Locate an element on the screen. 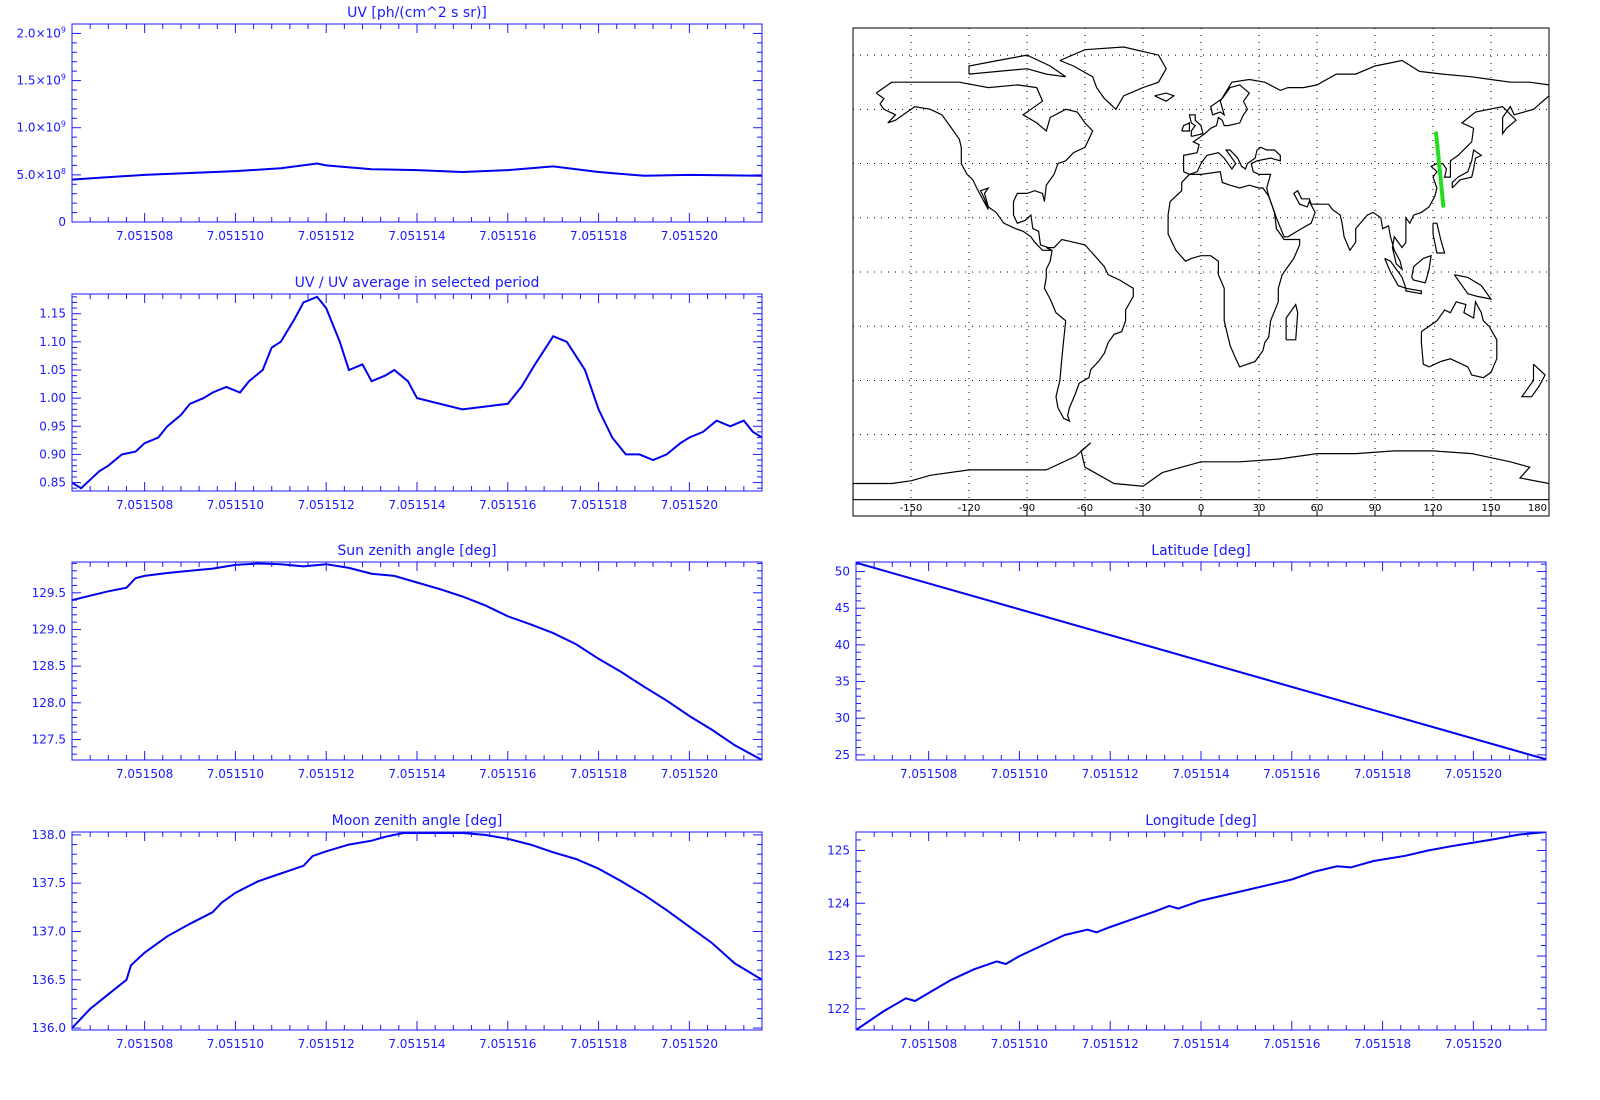 The image size is (1600, 1100). map-x-tick-label: -150 is located at coordinates (911, 508).